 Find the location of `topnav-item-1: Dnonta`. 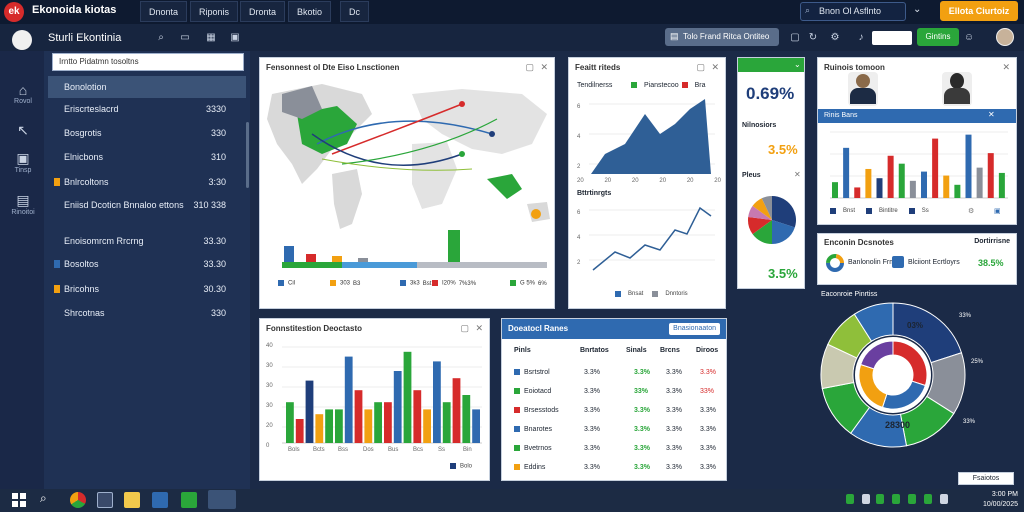

topnav-item-1: Dnonta is located at coordinates (164, 11).